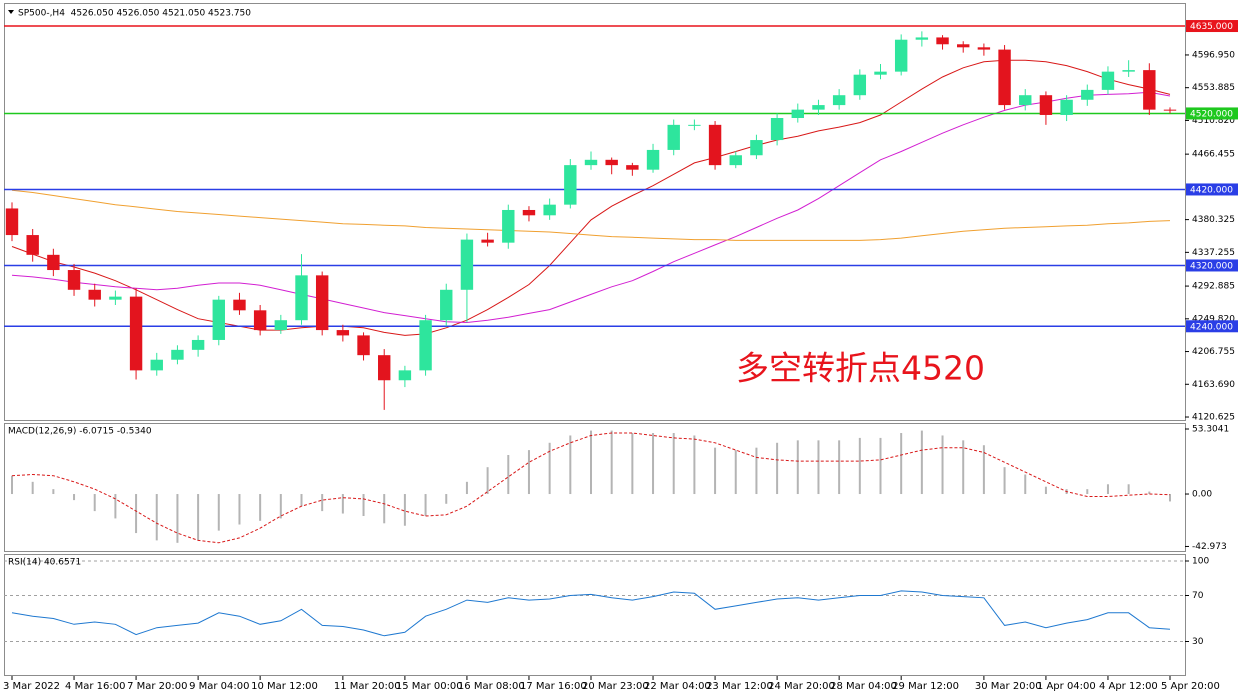  I want to click on x-tick-label: 16 Mar 08:00, so click(491, 686).